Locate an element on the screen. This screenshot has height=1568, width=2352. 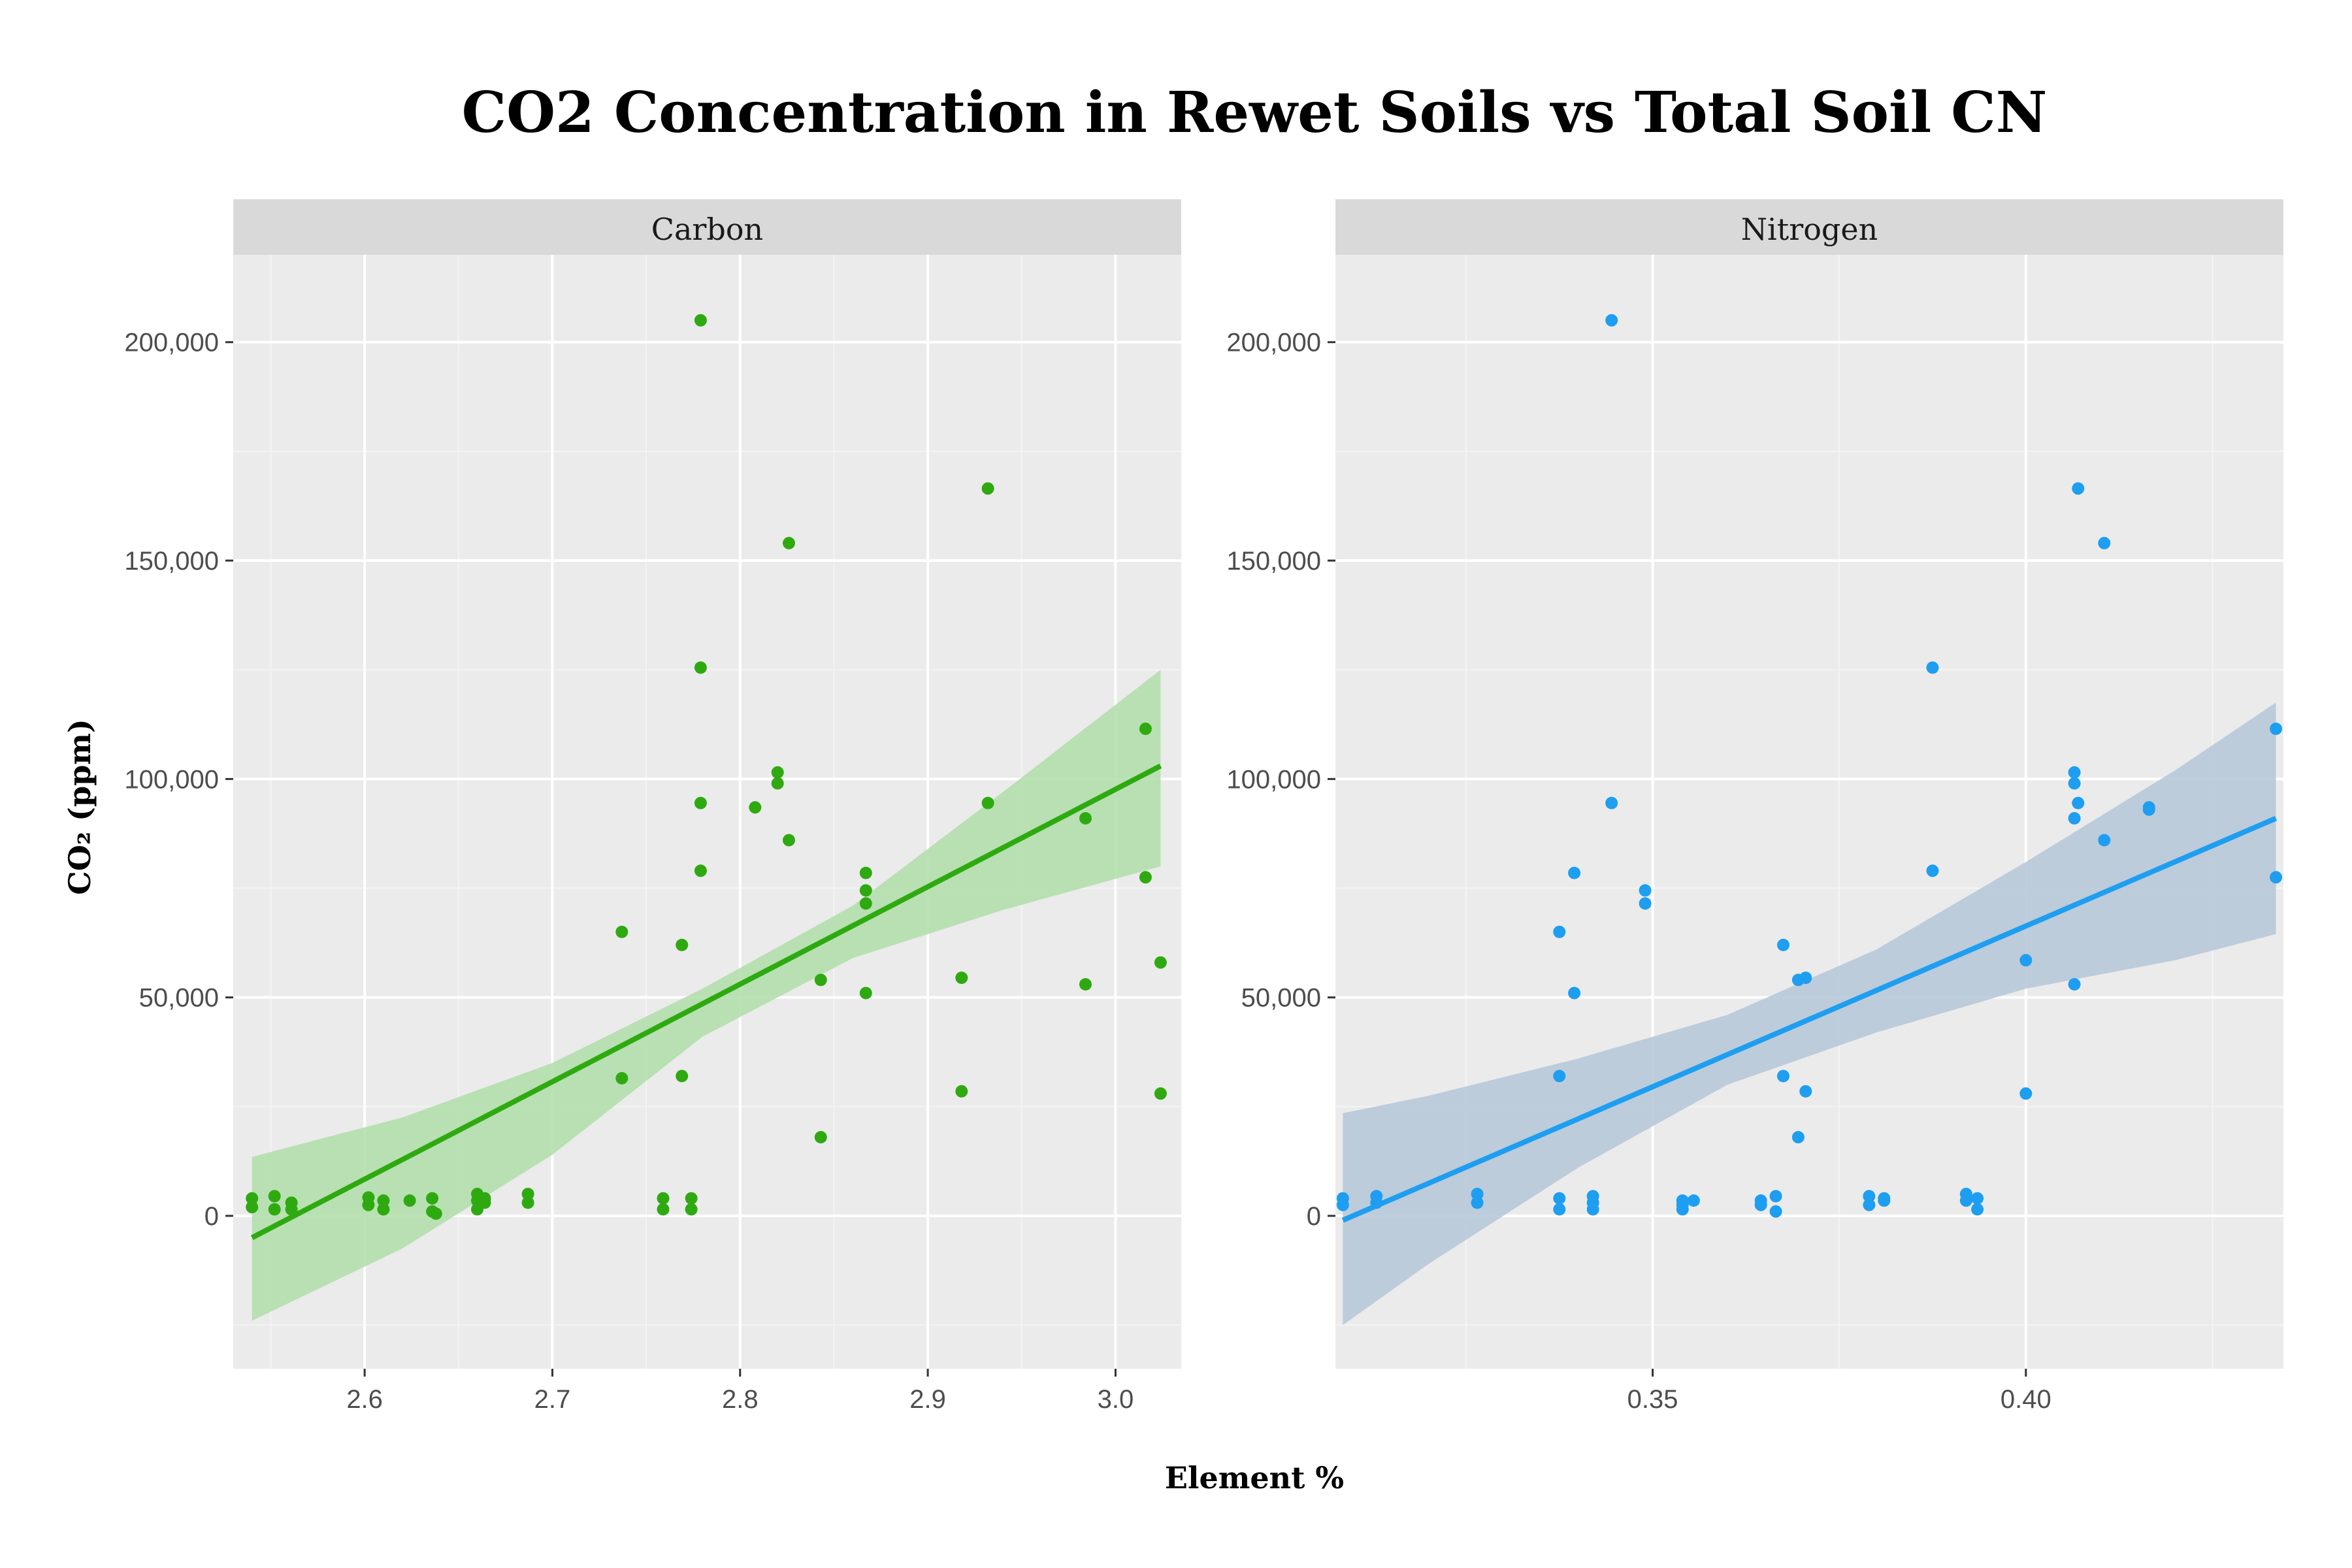
x-tick-label: 0.35 is located at coordinates (1652, 1399).